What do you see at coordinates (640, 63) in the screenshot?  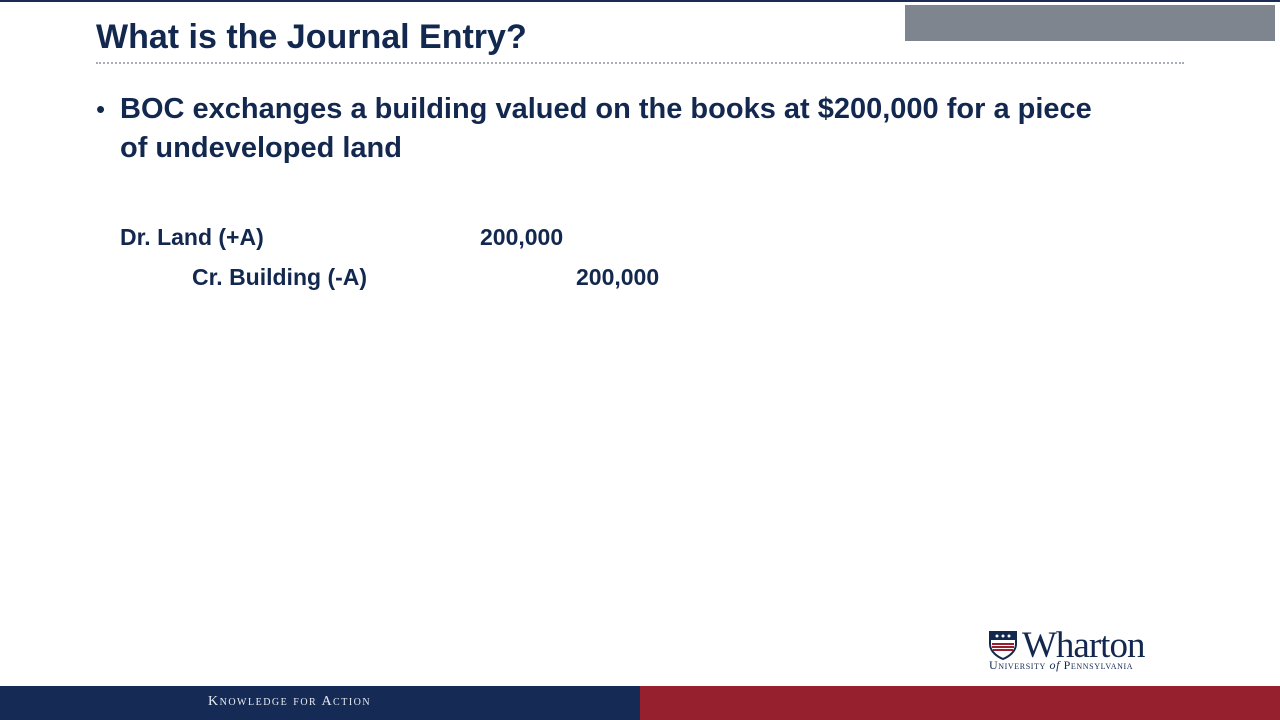 I see `title-divider` at bounding box center [640, 63].